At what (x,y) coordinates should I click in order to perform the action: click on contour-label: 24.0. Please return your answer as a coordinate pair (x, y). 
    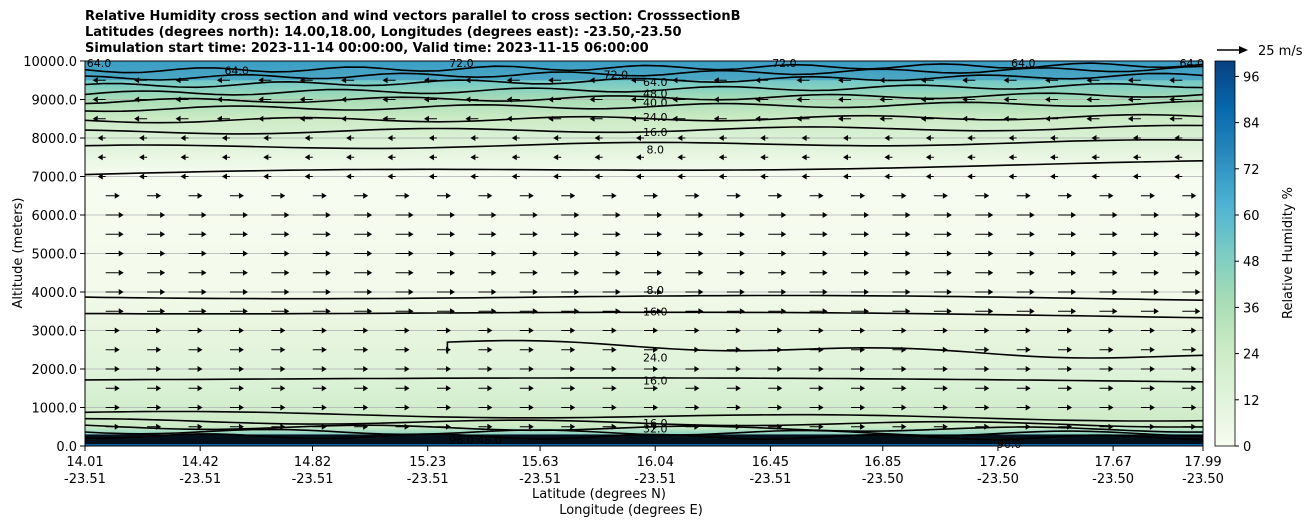
    Looking at the image, I should click on (655, 357).